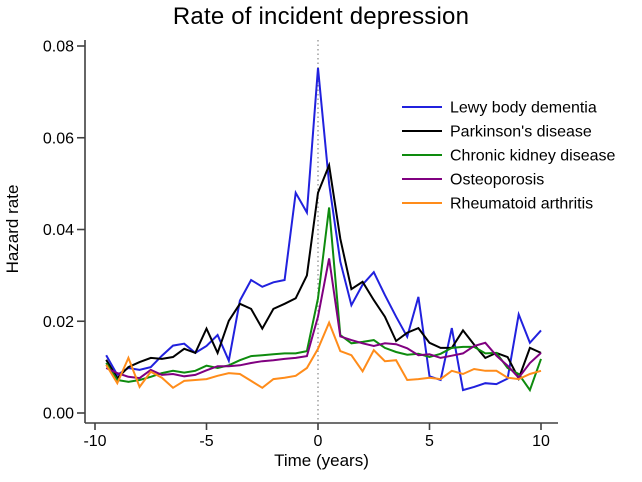 The image size is (642, 482). What do you see at coordinates (321, 16) in the screenshot?
I see `chart-title: Rate of incident depression` at bounding box center [321, 16].